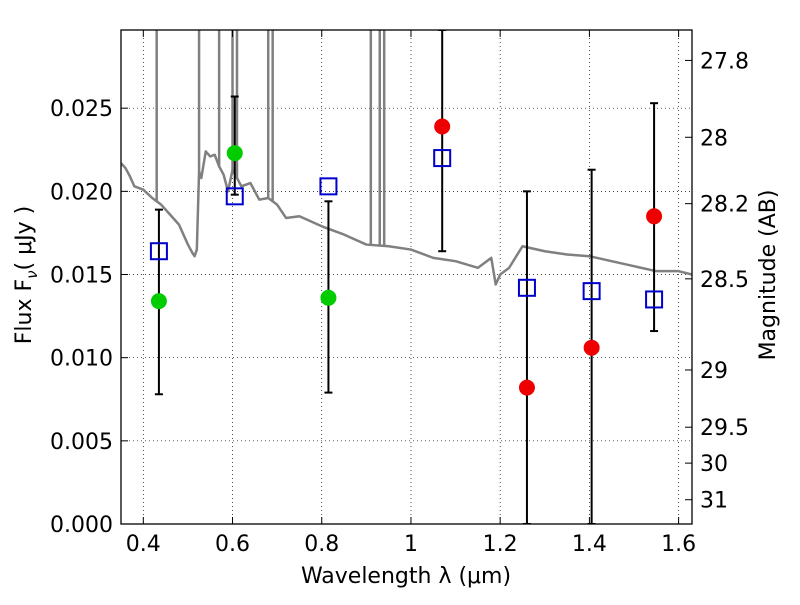 Image resolution: width=800 pixels, height=605 pixels. I want to click on y-axis-label: Flux Fν( μJy ), so click(26, 275).